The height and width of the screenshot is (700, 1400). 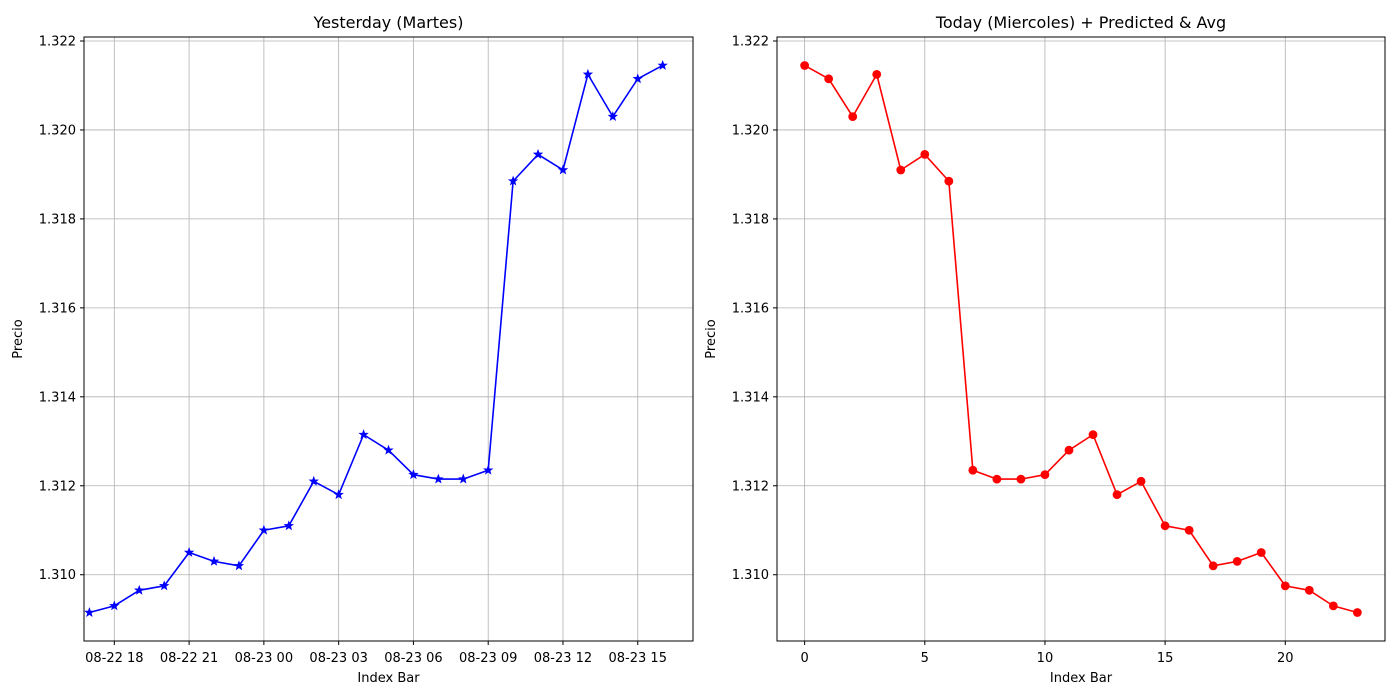 I want to click on chart-title: Today (Miercoles) + Predicted & Avg, so click(x=1080, y=22).